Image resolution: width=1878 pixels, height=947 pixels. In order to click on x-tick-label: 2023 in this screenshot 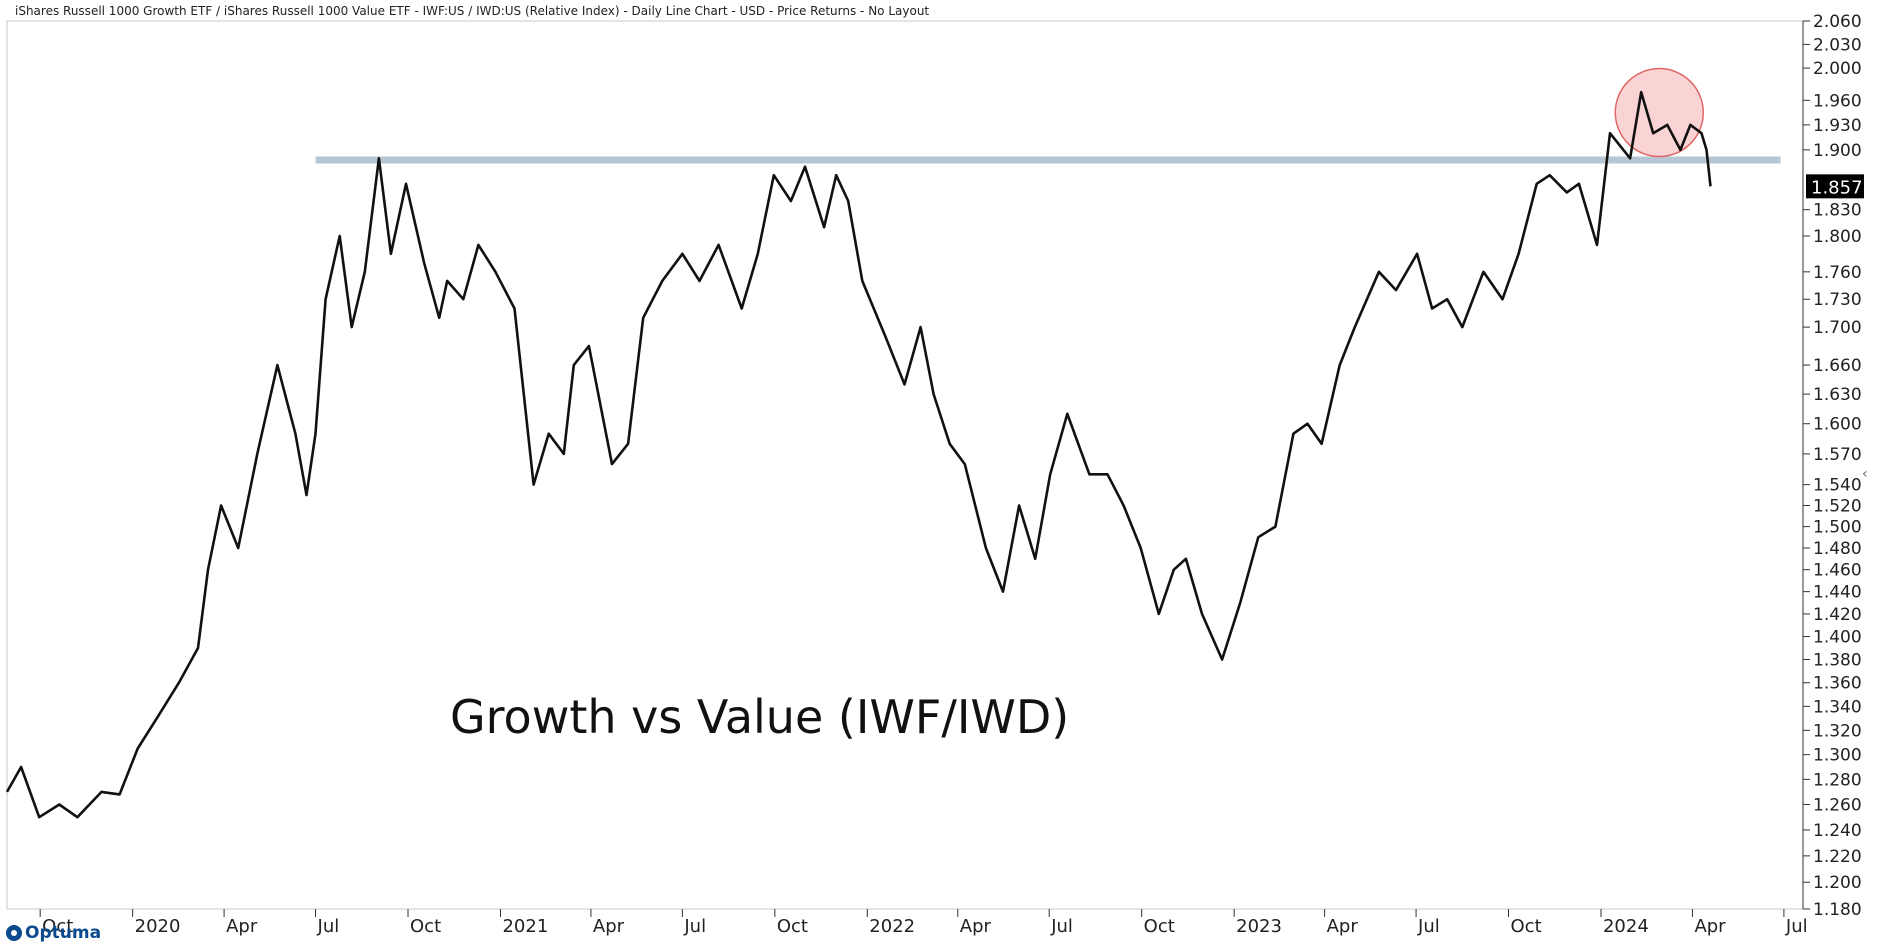, I will do `click(1259, 926)`.